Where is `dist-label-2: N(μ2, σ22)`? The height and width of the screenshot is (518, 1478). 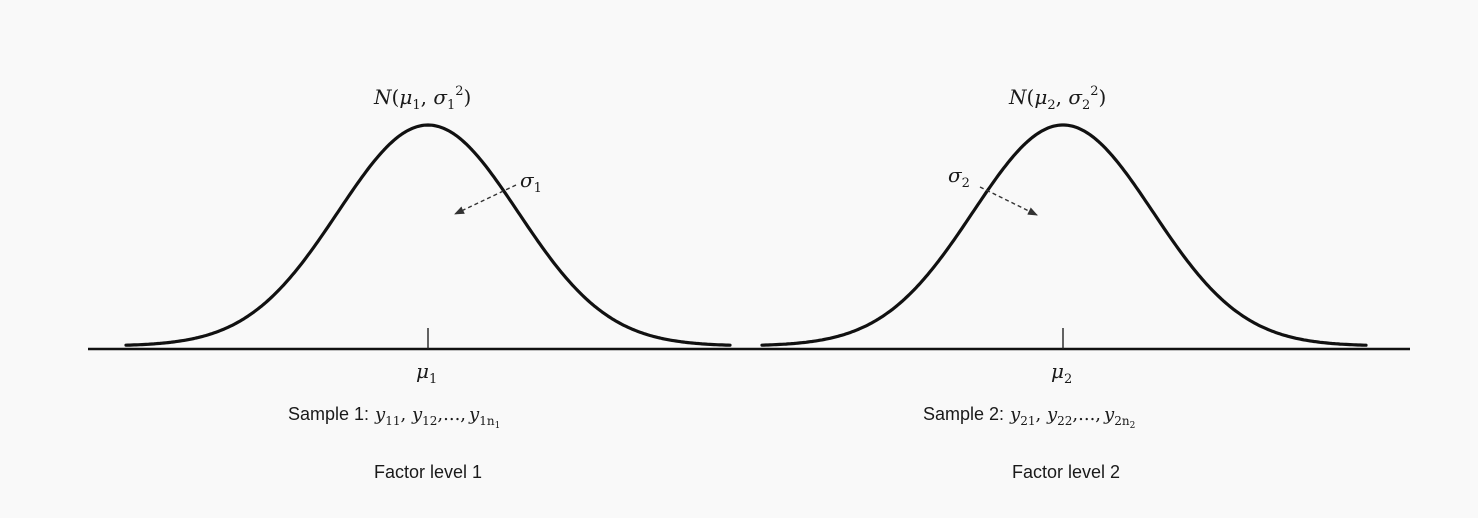 dist-label-2: N(μ2, σ22) is located at coordinates (1057, 98).